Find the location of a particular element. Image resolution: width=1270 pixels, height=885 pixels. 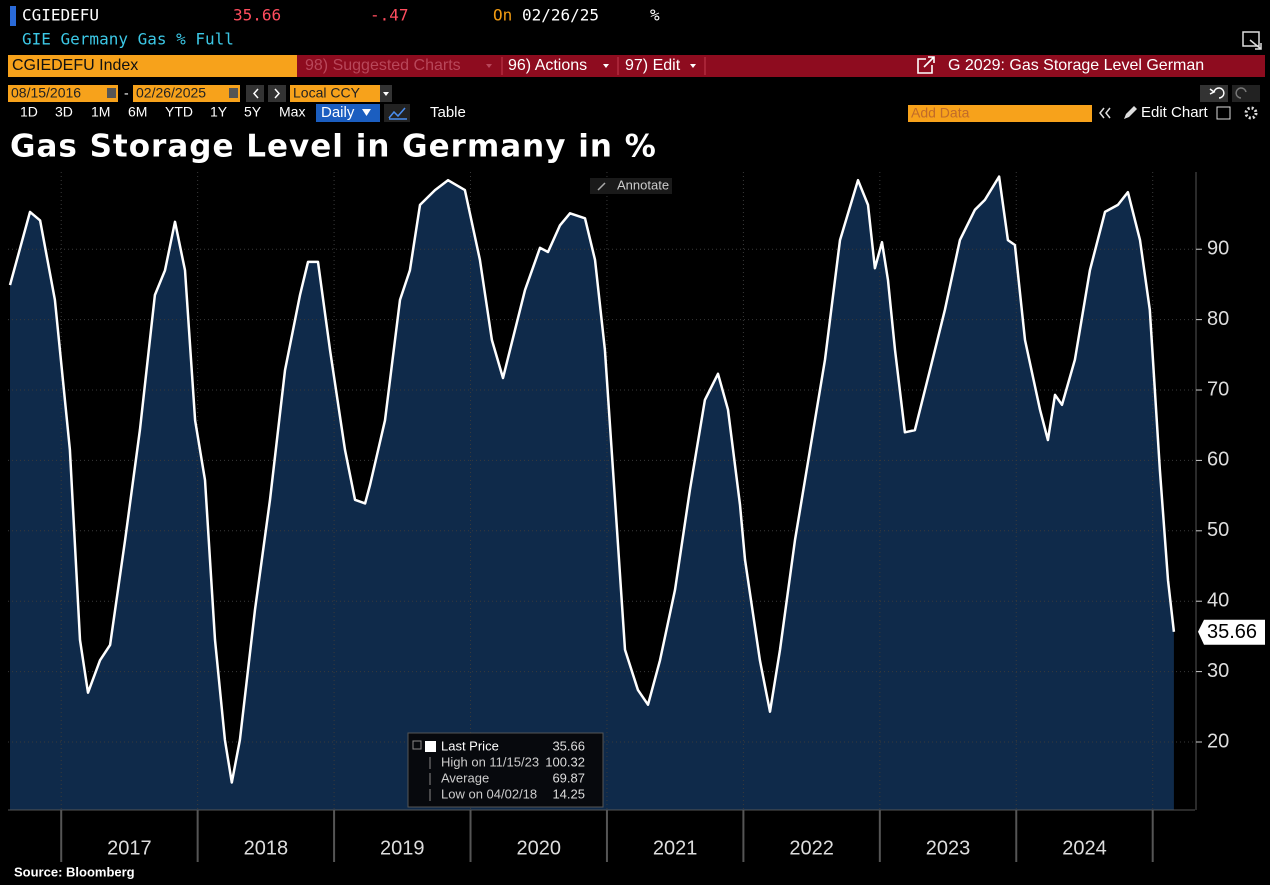

legend-label: High on 11/15/23 is located at coordinates (490, 761).